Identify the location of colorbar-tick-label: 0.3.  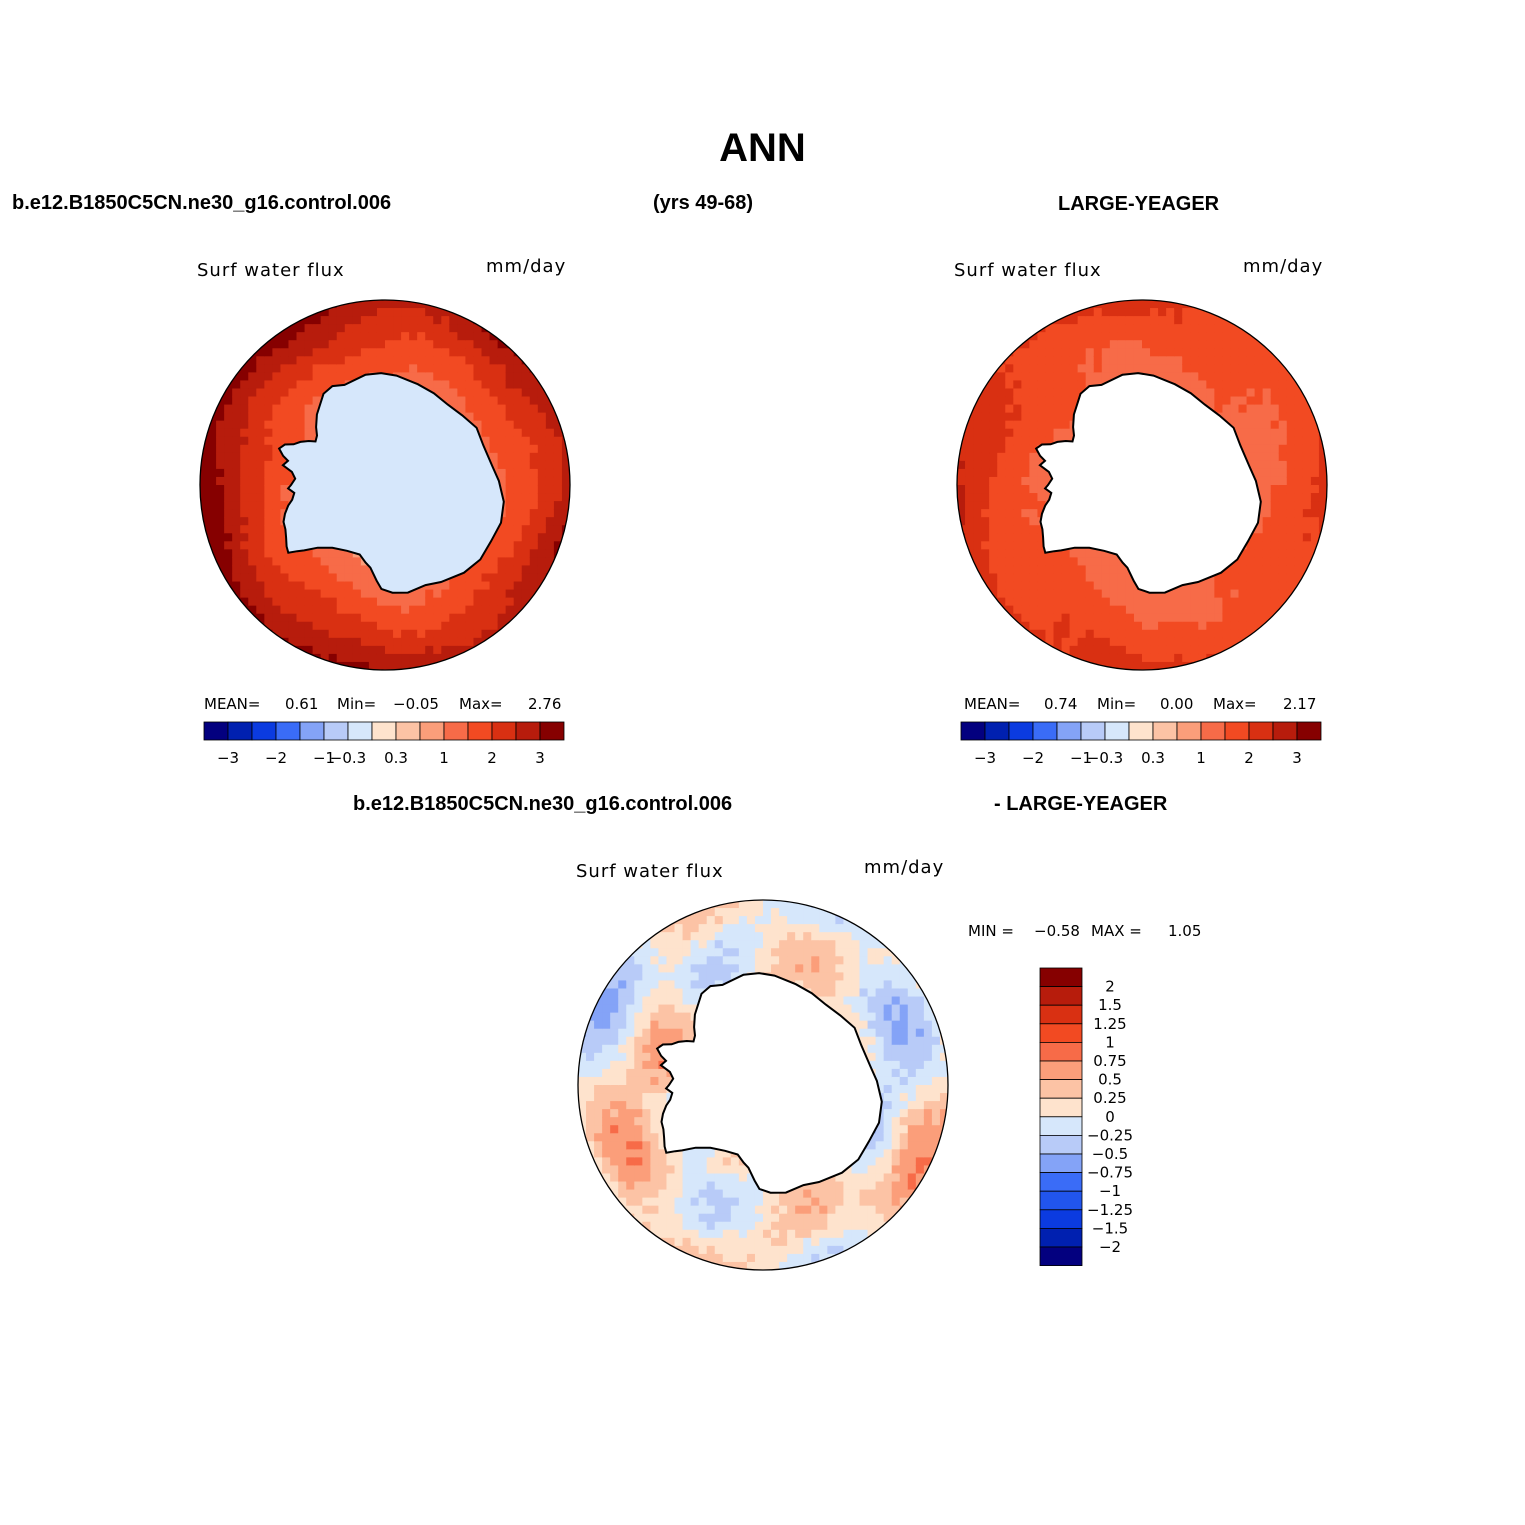
(1153, 758).